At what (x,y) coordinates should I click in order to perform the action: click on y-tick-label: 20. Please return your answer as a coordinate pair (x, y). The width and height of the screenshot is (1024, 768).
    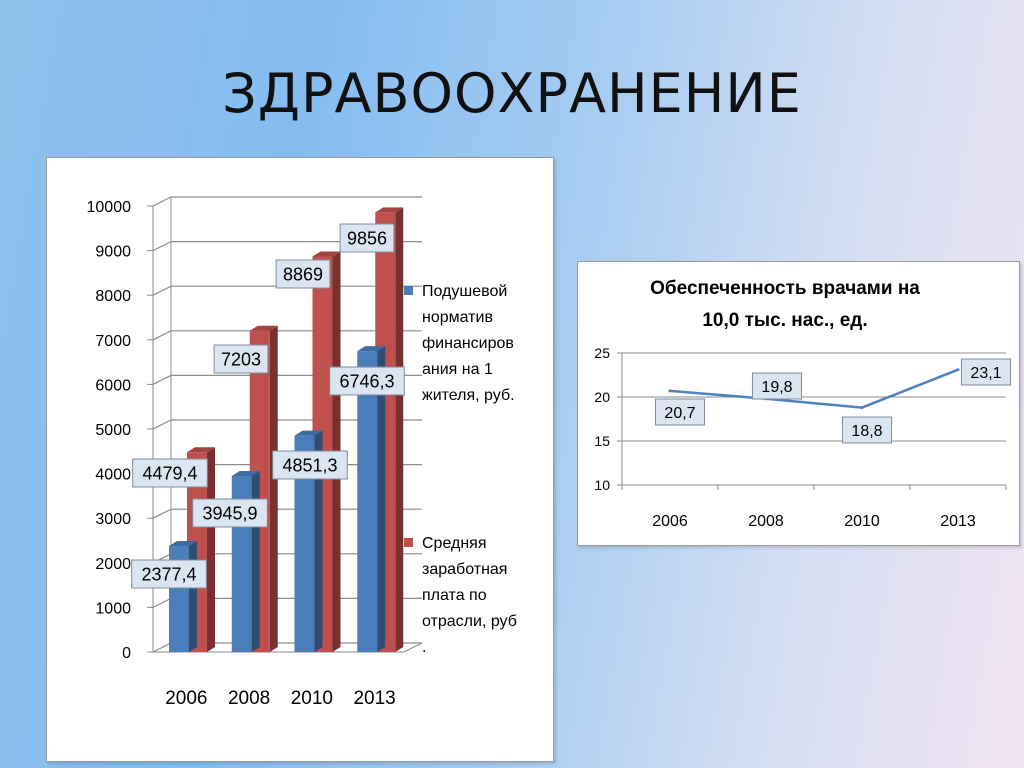
    Looking at the image, I should click on (602, 397).